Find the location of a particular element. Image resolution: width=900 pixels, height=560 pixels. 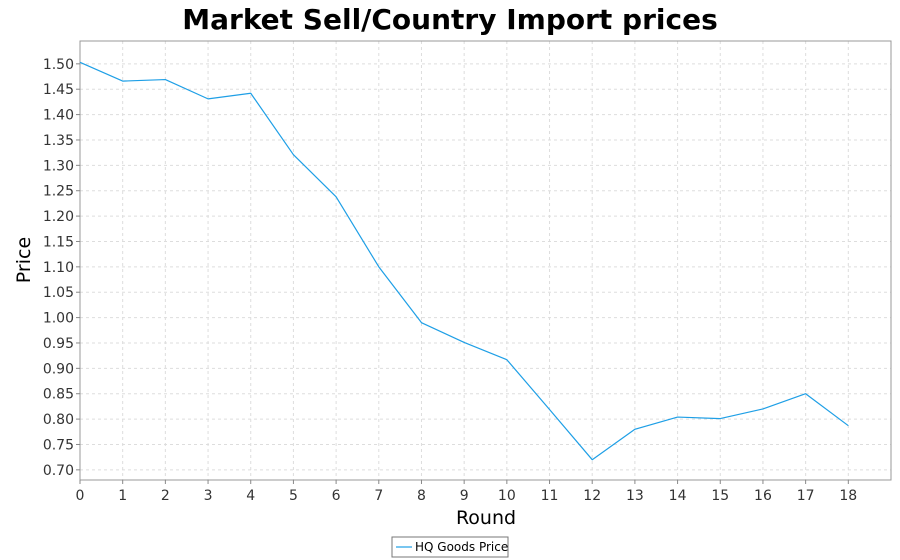

x-tick-label: 2 is located at coordinates (165, 496).